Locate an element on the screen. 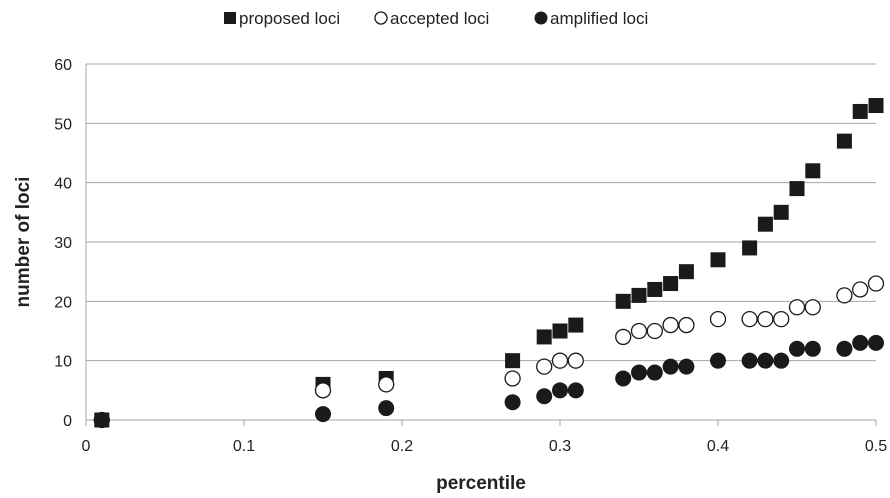 This screenshot has height=498, width=890. y-axis-title: number of loci is located at coordinates (23, 242).